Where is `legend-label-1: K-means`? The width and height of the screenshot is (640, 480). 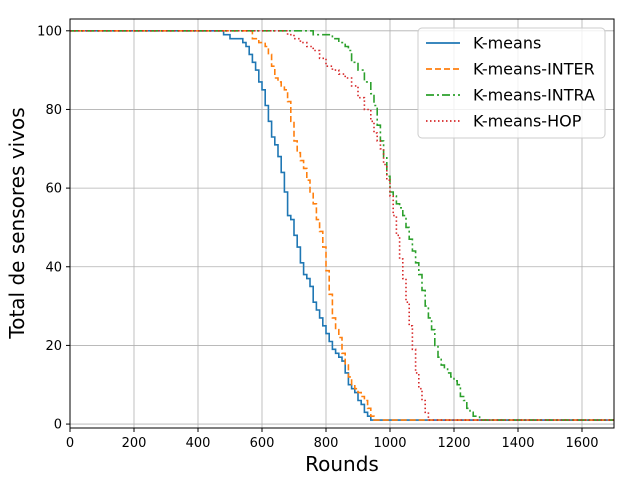
legend-label-1: K-means is located at coordinates (507, 43).